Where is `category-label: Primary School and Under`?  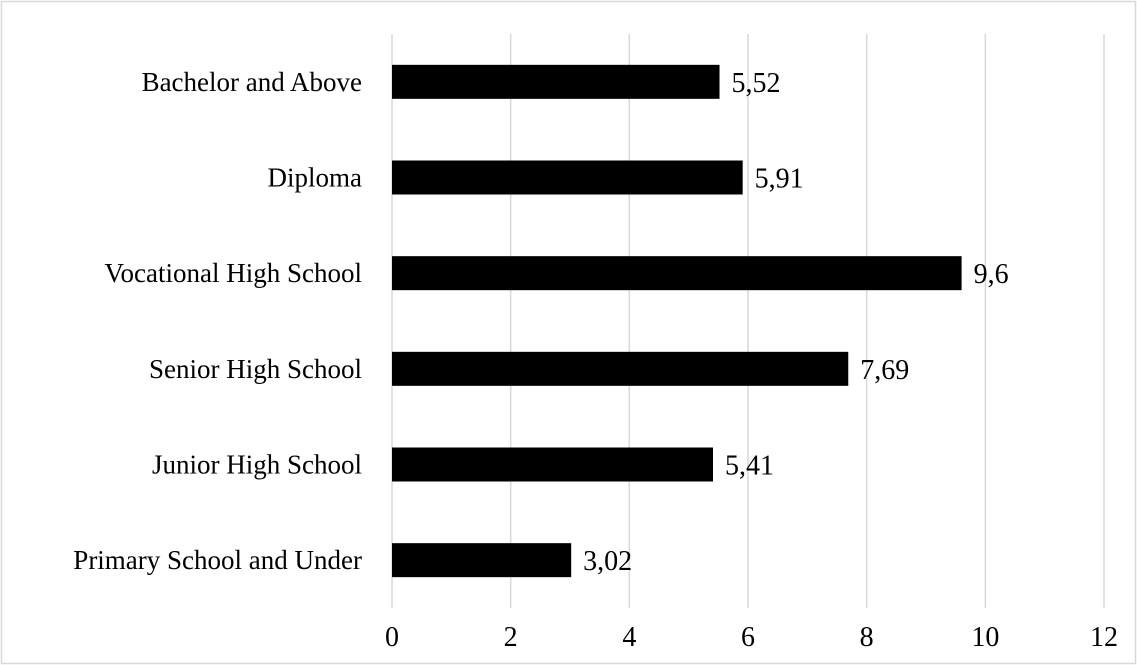
category-label: Primary School and Under is located at coordinates (217, 560).